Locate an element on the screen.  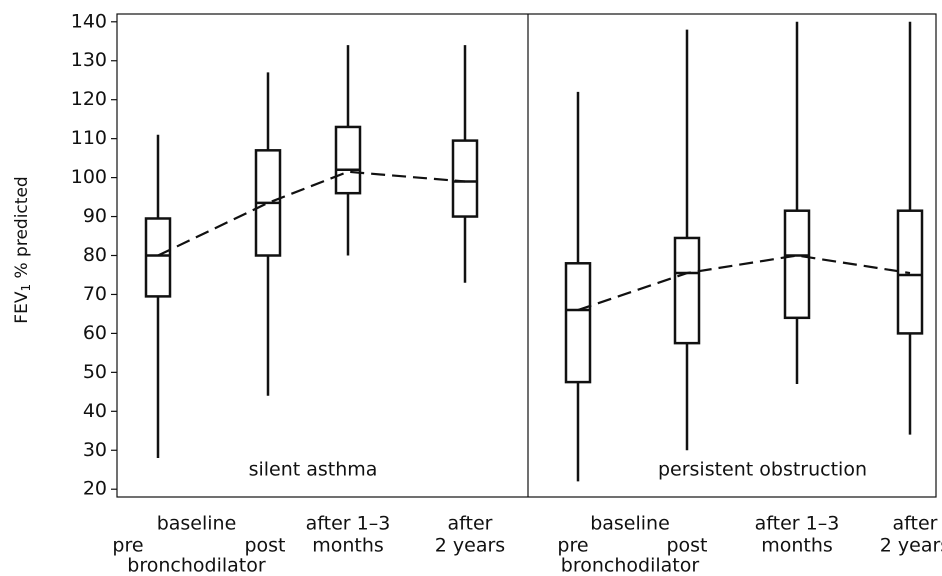
y-tick-label: 70 is located at coordinates (95, 294).